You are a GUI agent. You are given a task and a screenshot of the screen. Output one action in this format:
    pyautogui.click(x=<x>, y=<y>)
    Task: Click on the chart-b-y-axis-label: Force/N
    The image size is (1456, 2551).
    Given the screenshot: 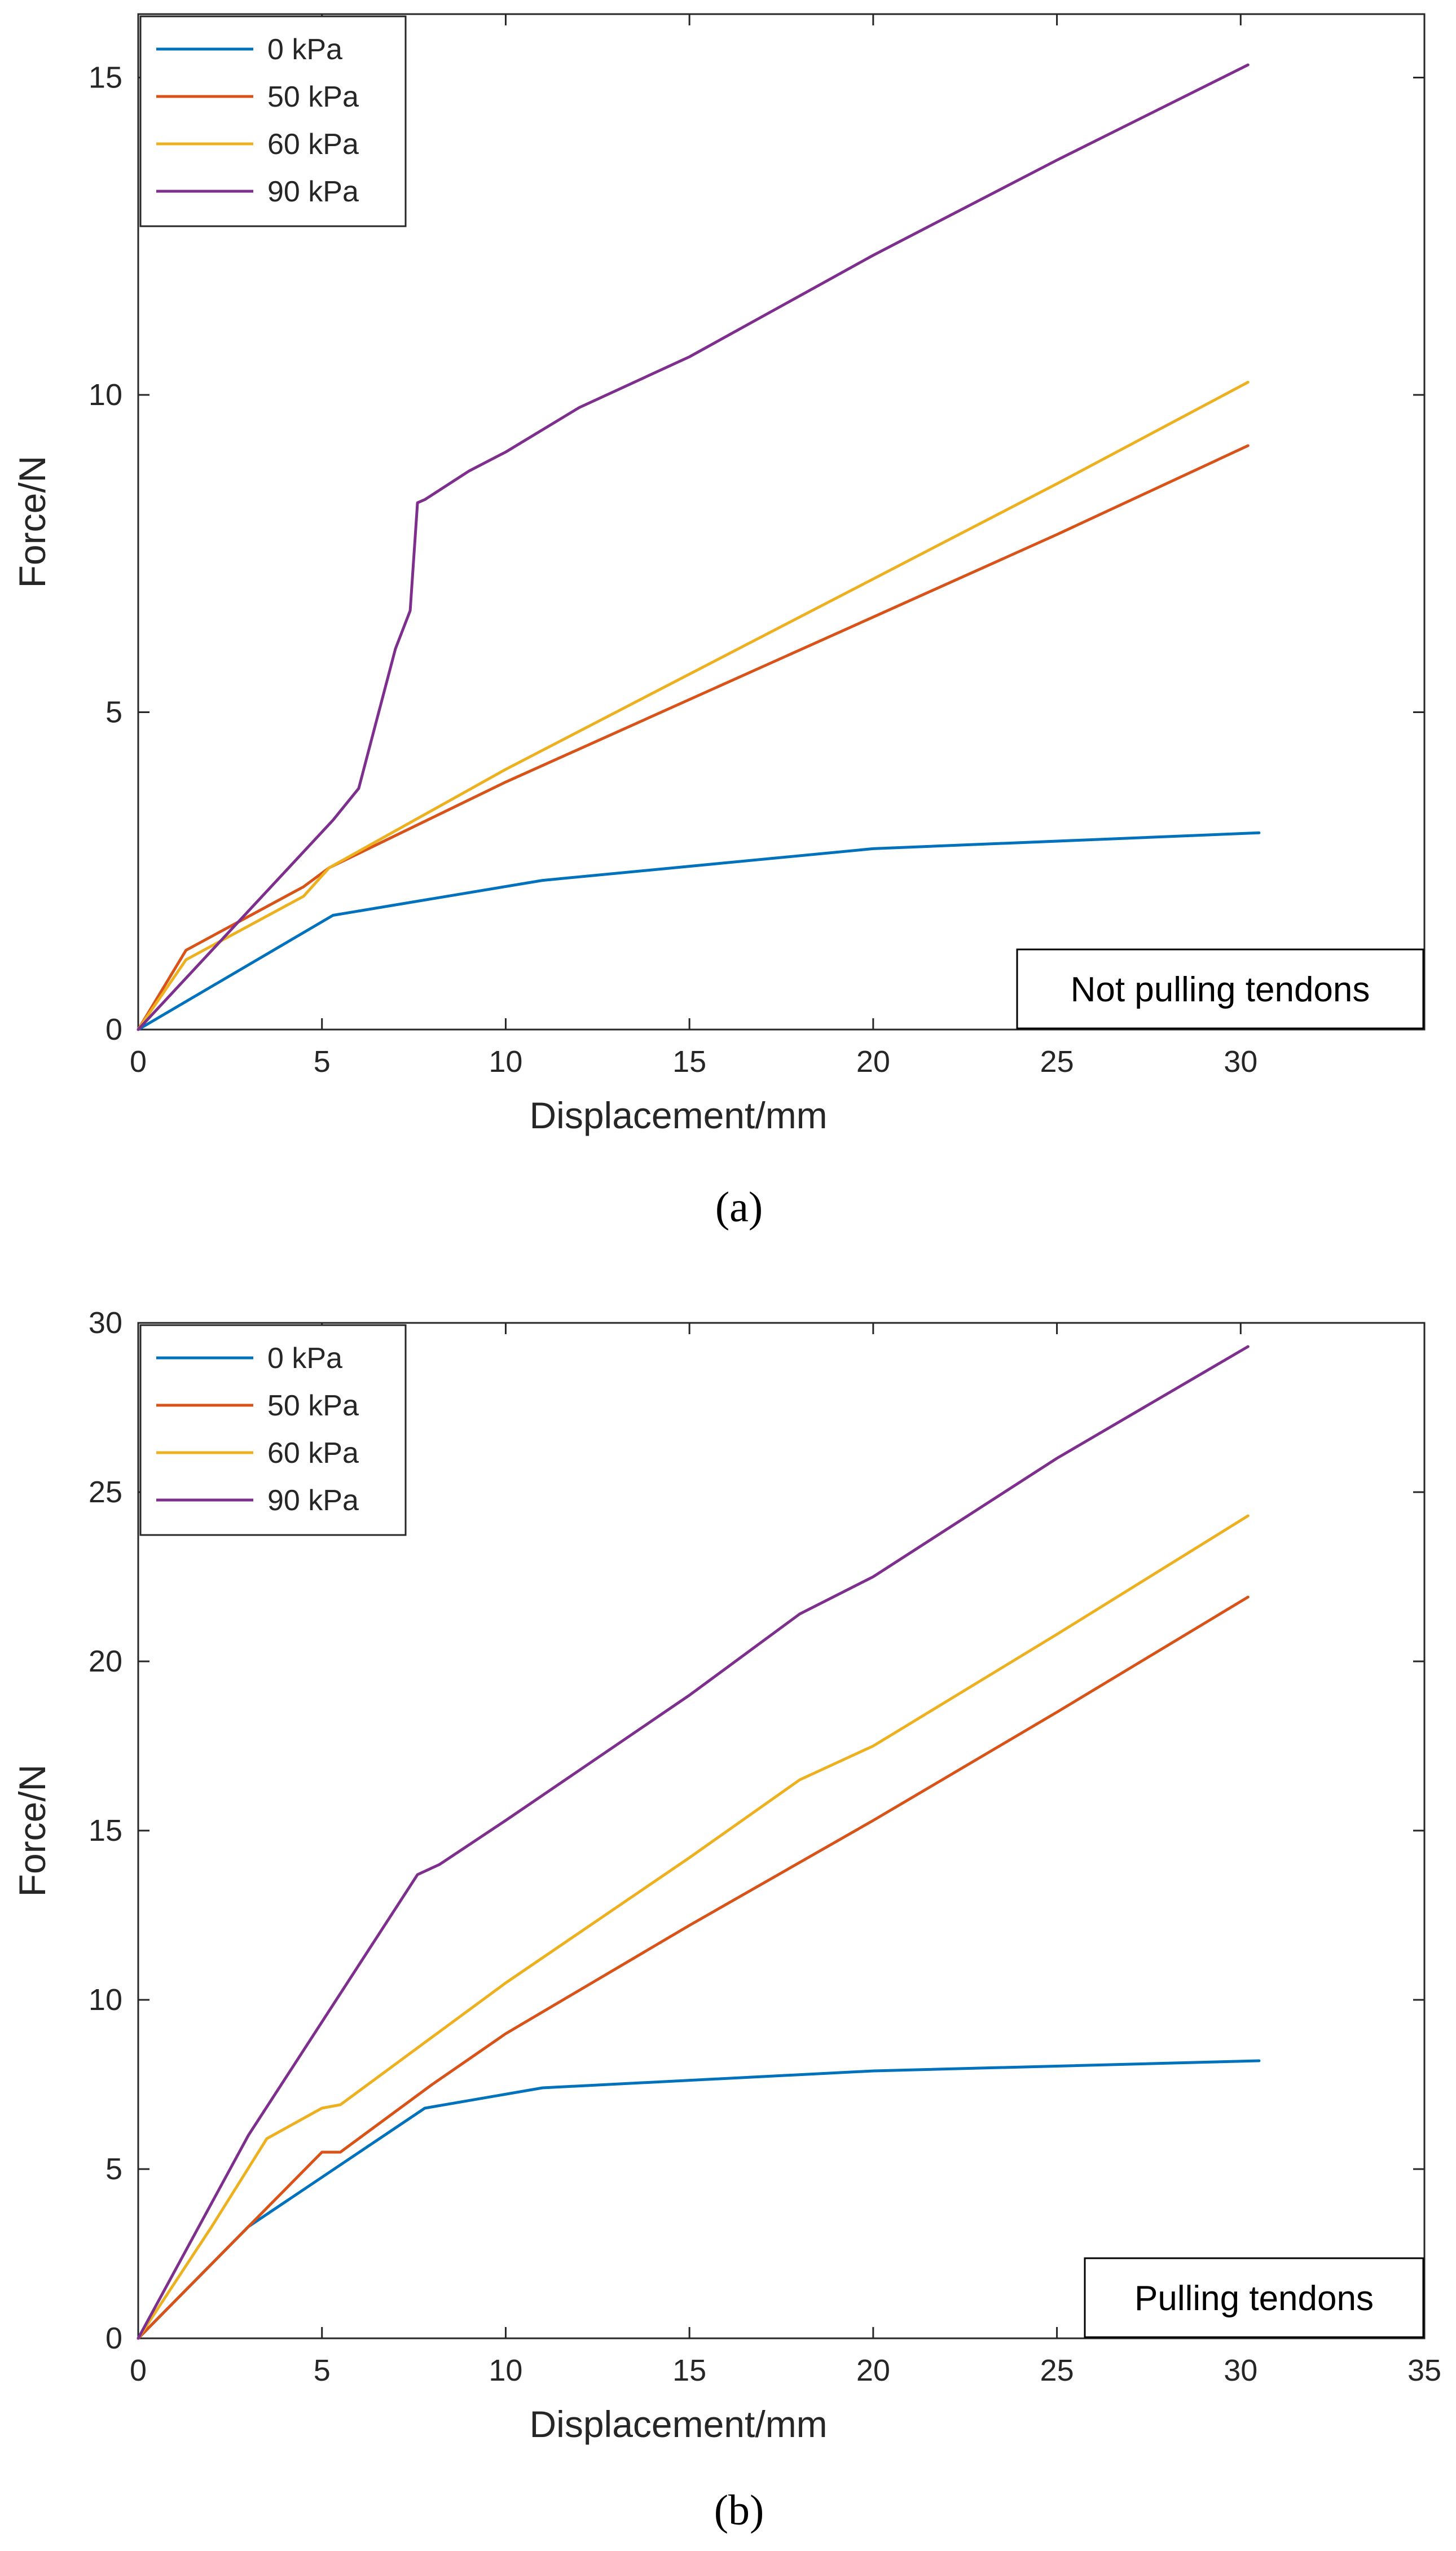 What is the action you would take?
    pyautogui.click(x=32, y=1831)
    